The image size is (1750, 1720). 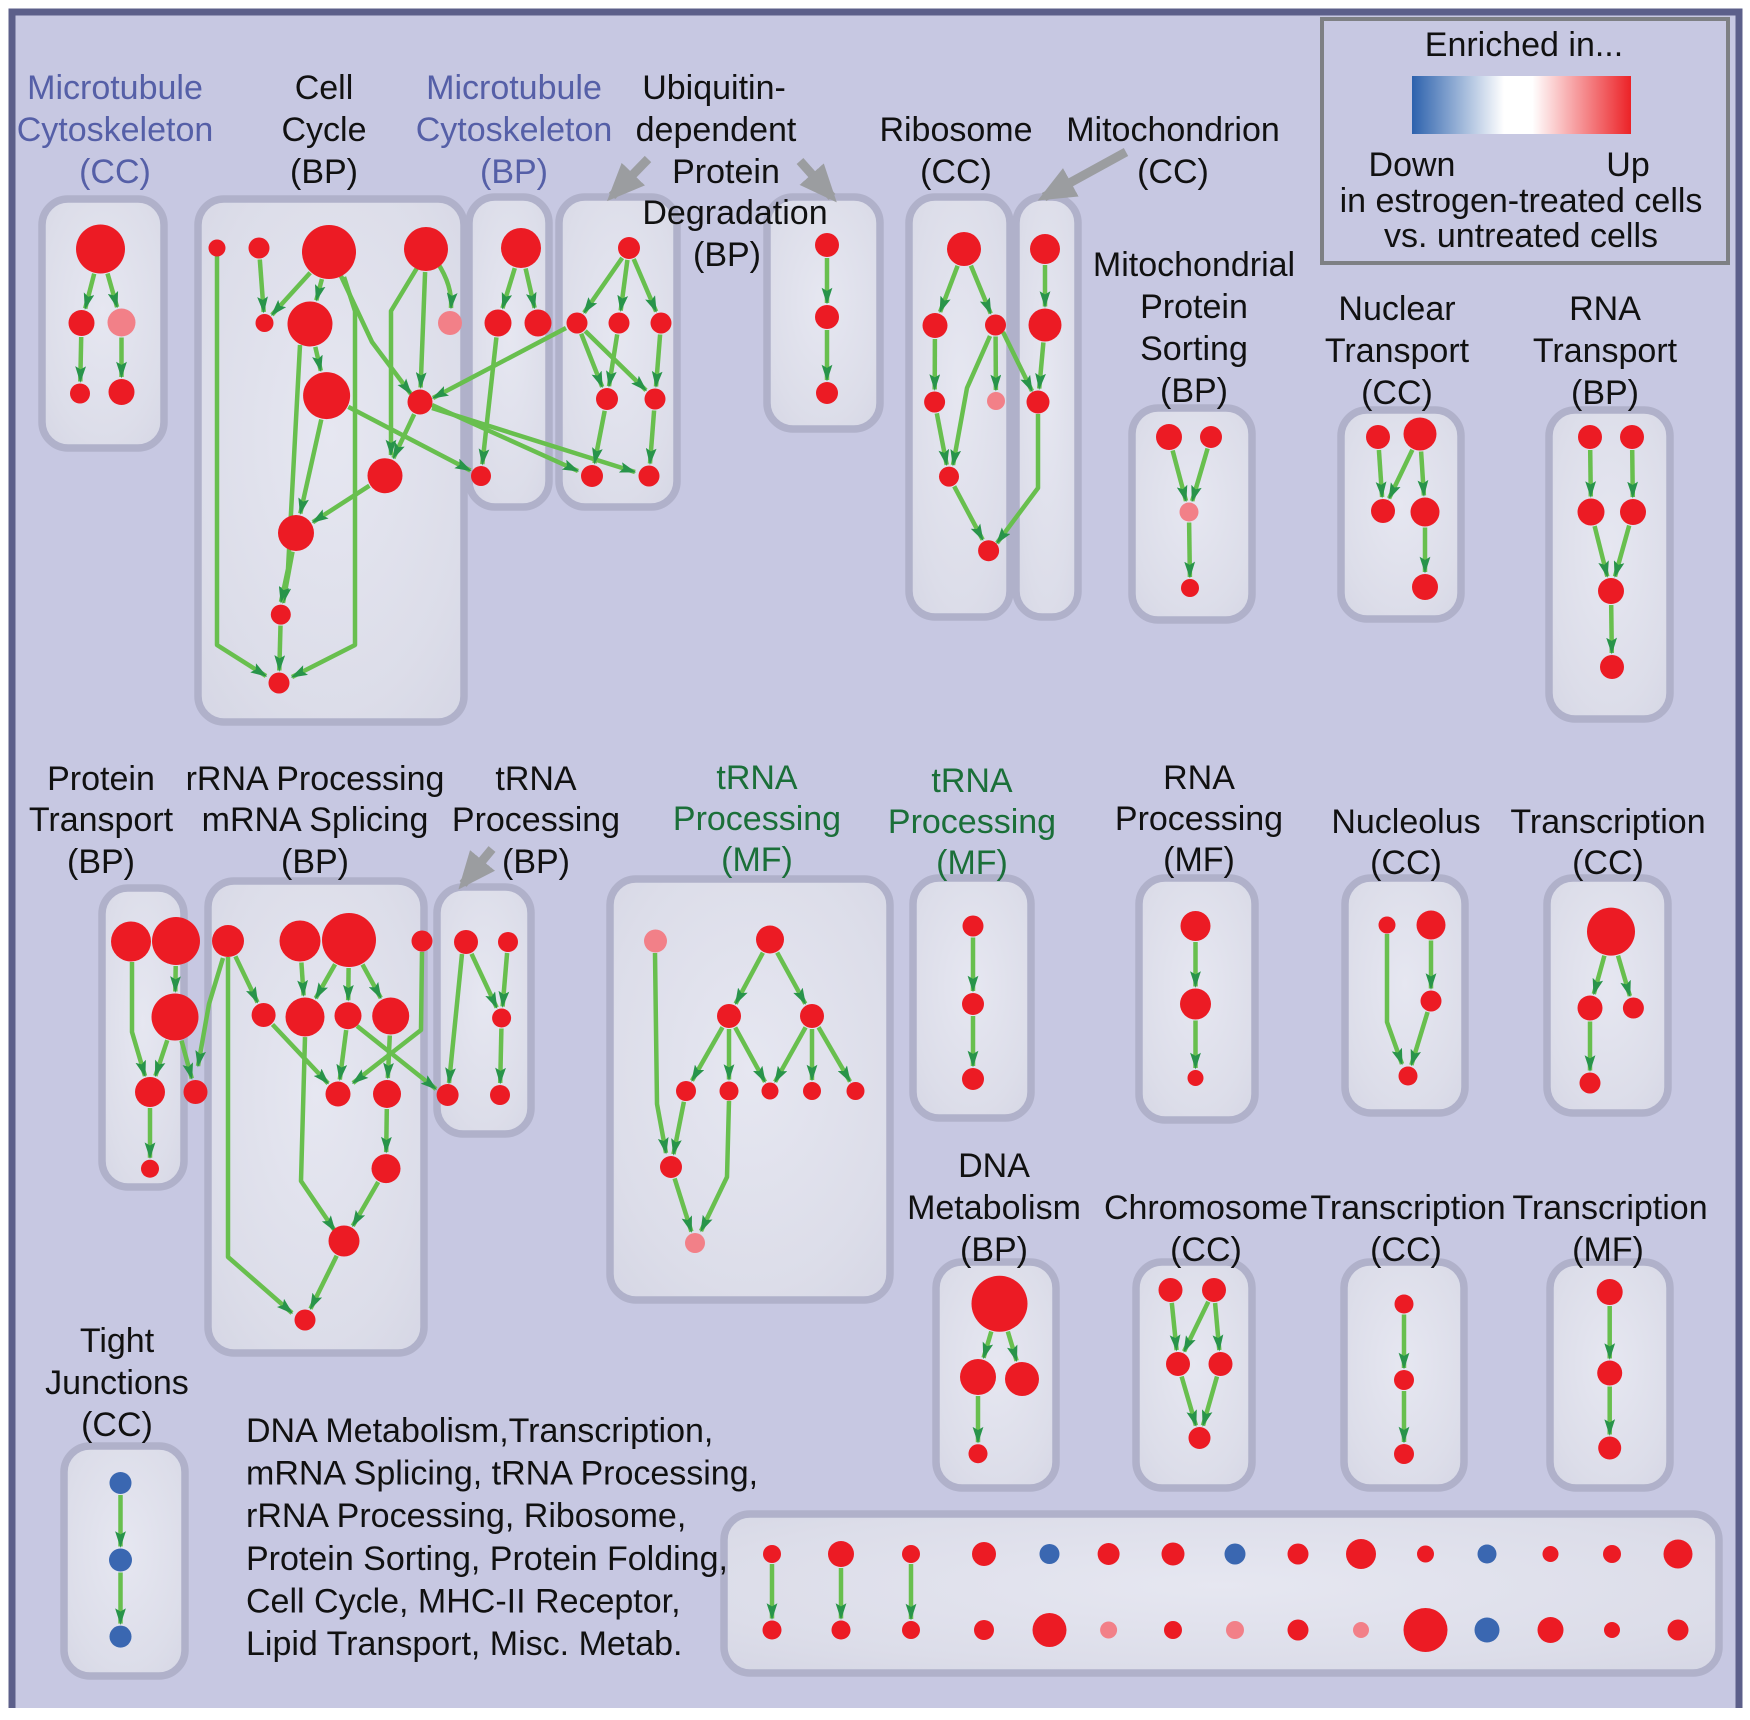 What do you see at coordinates (117, 1383) in the screenshot?
I see `svg-text: Junctions` at bounding box center [117, 1383].